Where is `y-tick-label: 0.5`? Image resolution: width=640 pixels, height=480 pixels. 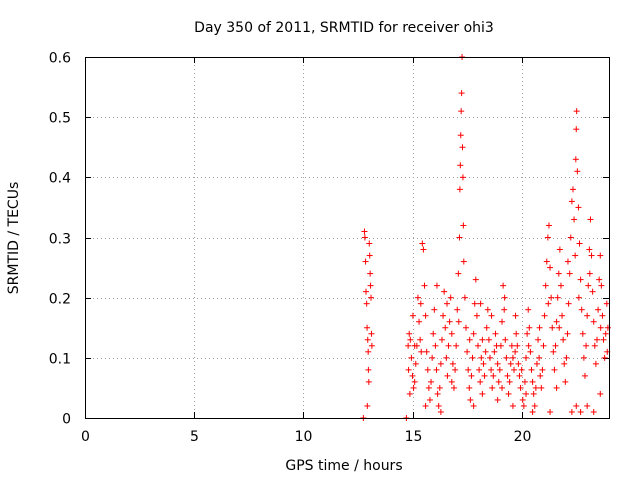
y-tick-label: 0.5 is located at coordinates (60, 119).